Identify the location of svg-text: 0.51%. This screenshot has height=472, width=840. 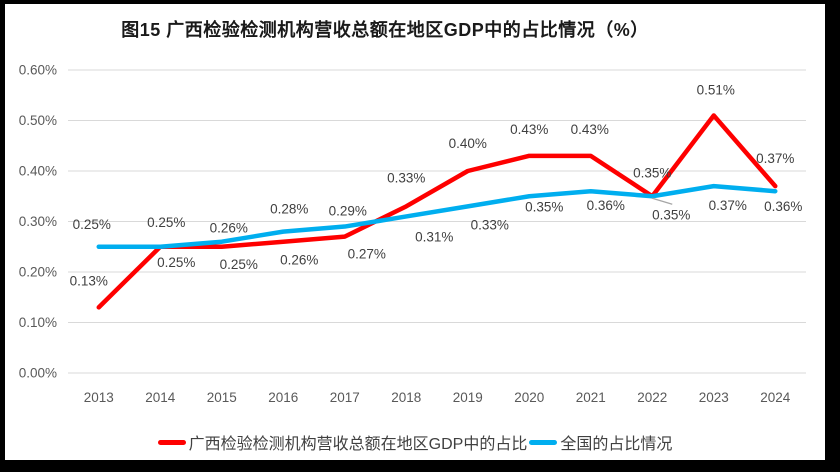
(716, 89).